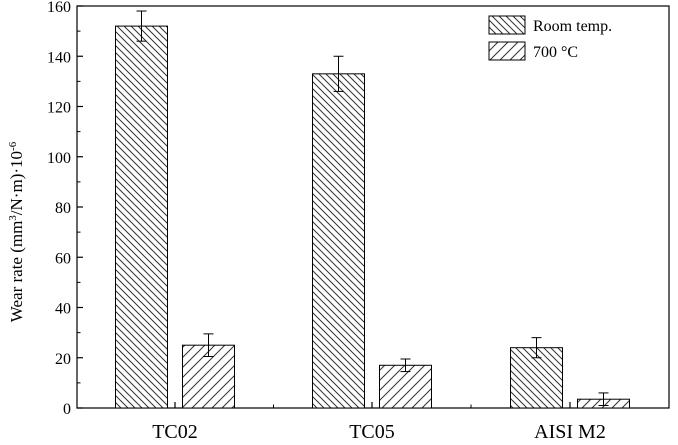  I want to click on legend: Room temp. 700 °C, so click(550, 38).